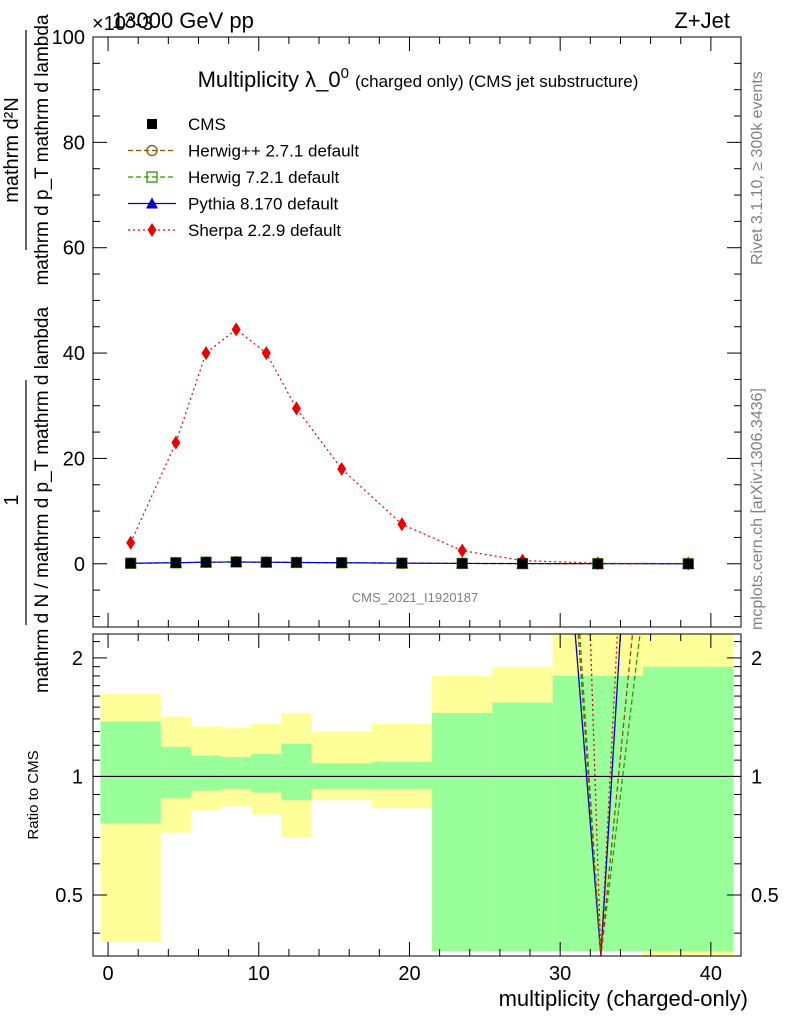  Describe the element at coordinates (702, 20) in the screenshot. I see `header-process: Z+Jet` at that location.